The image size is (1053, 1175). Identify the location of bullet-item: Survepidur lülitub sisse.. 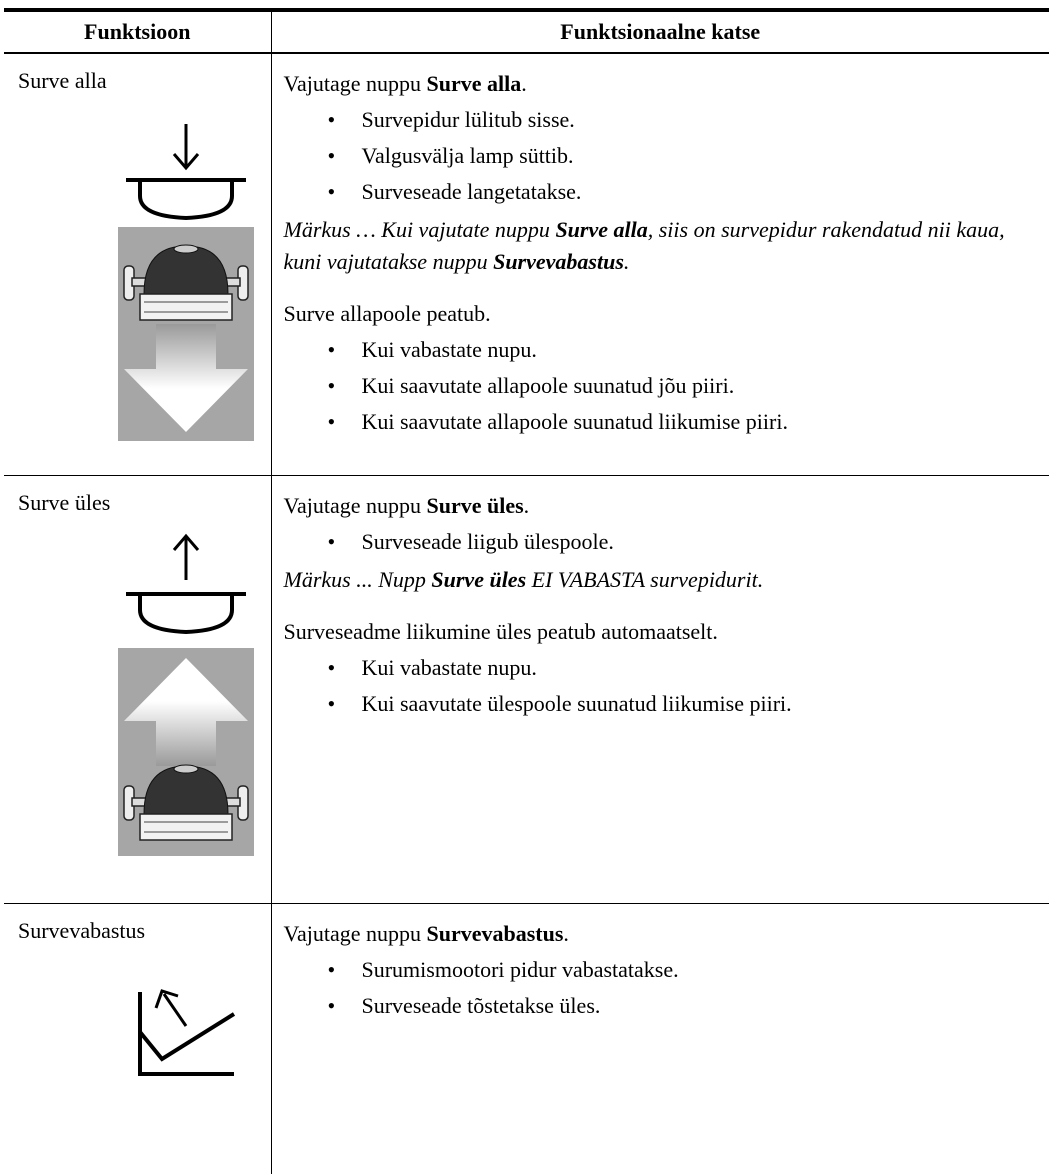
(662, 120).